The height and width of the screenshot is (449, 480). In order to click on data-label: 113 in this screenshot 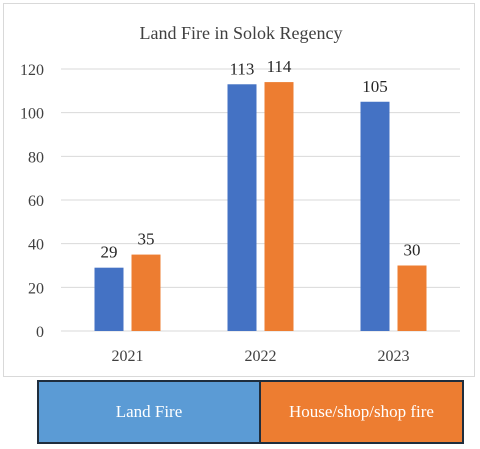, I will do `click(242, 68)`.